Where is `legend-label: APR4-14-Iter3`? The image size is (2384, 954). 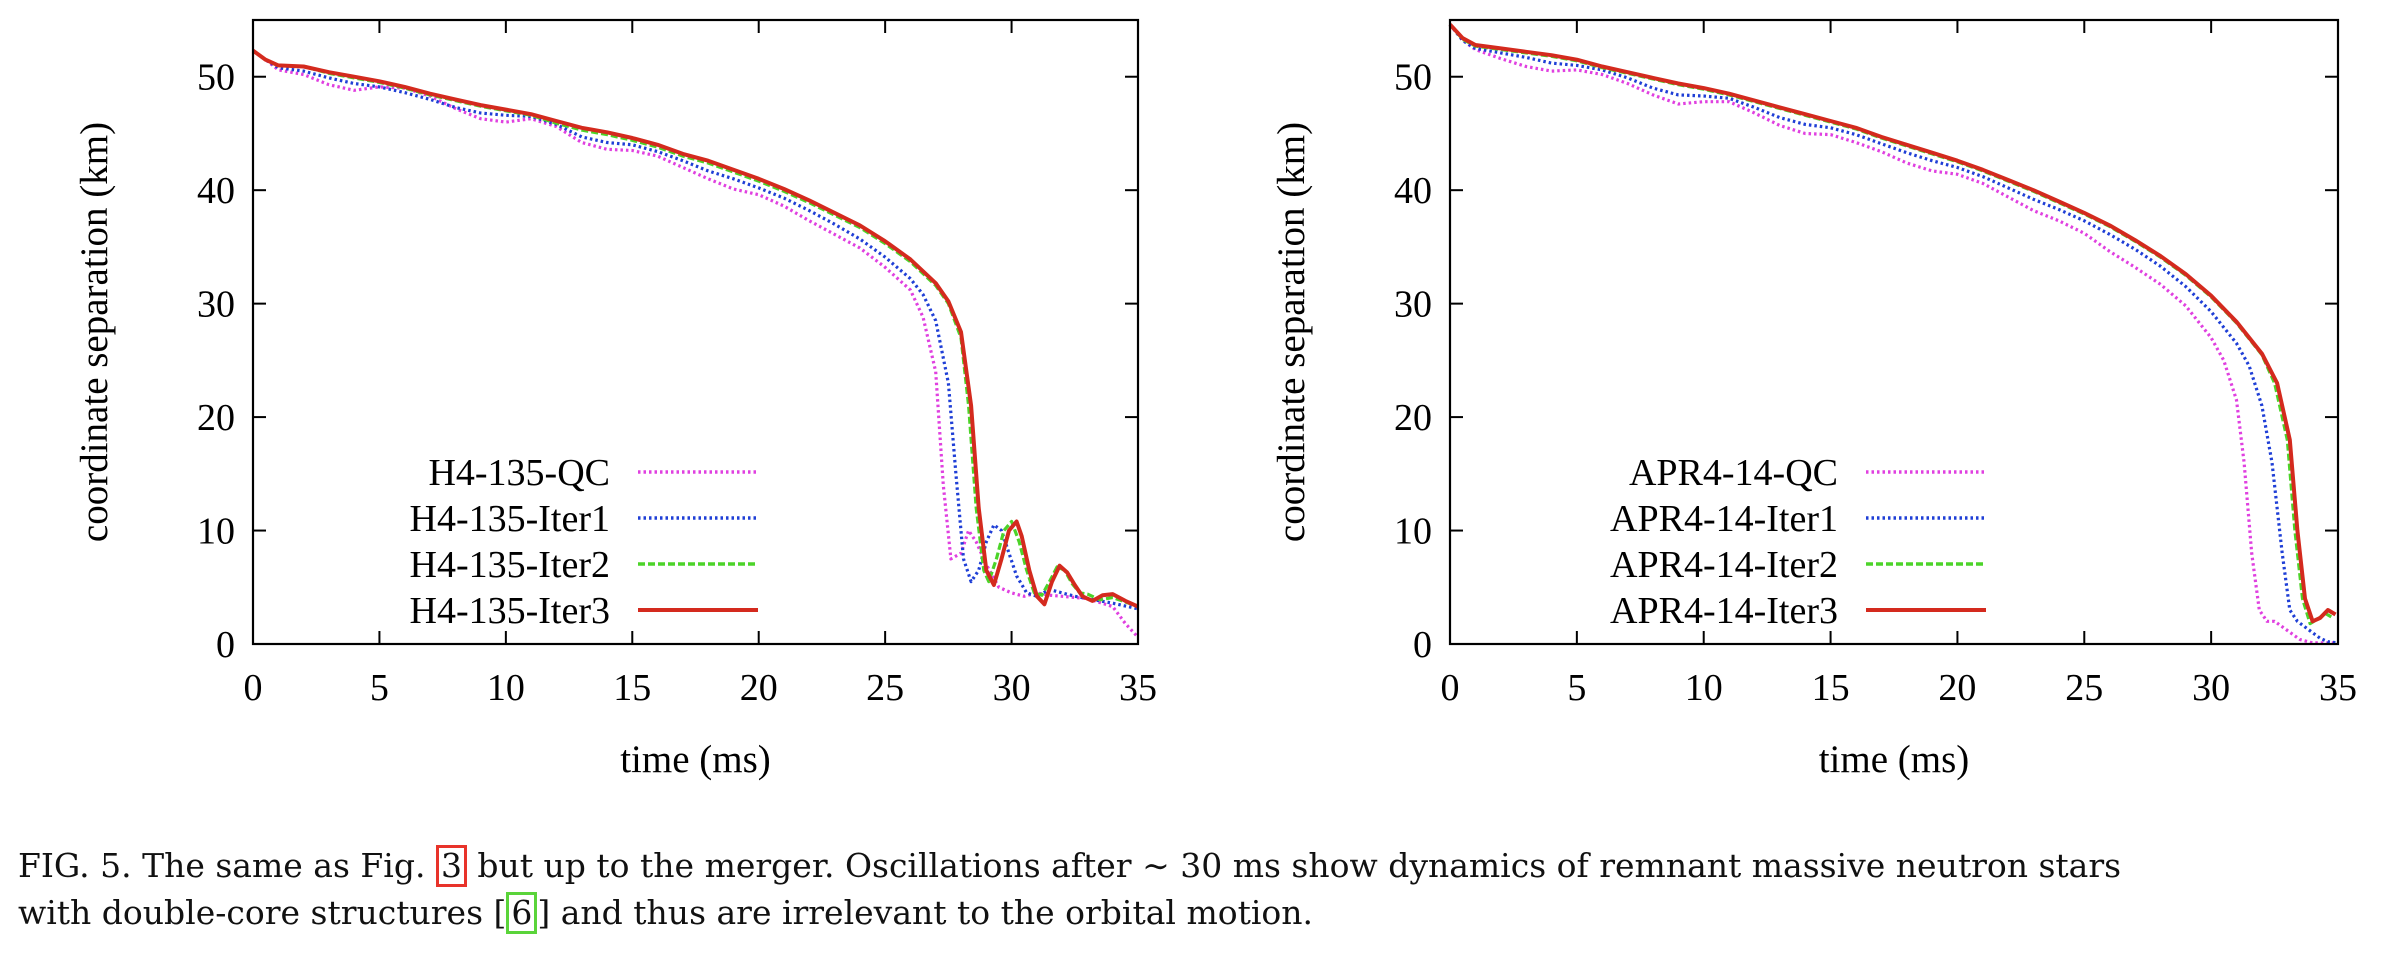
legend-label: APR4-14-Iter3 is located at coordinates (1724, 611).